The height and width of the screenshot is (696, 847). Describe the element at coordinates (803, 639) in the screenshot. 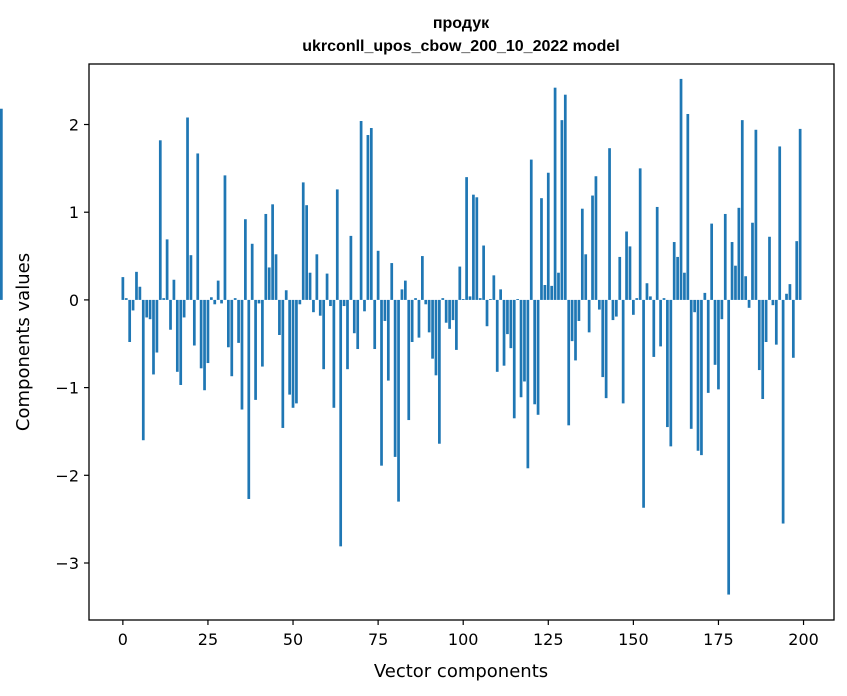

I see `x-tick-label: 200` at that location.